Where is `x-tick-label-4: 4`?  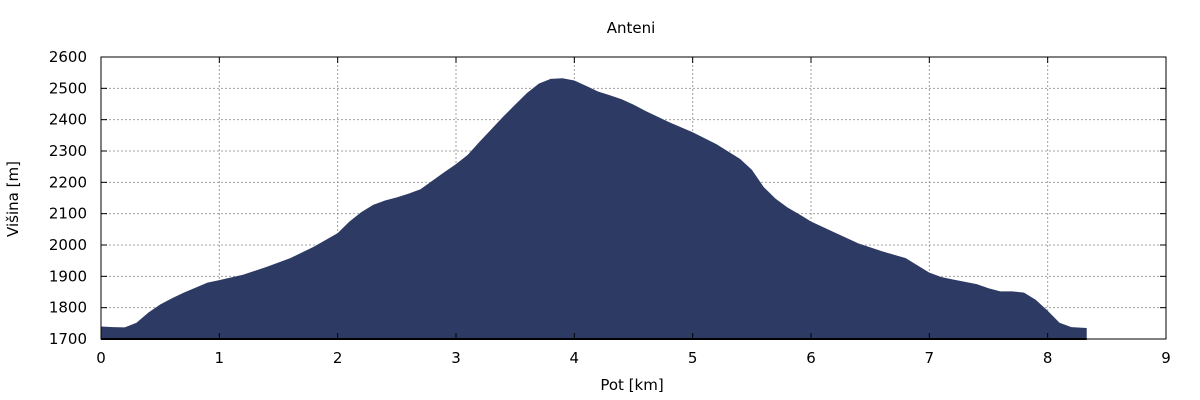 x-tick-label-4: 4 is located at coordinates (575, 358).